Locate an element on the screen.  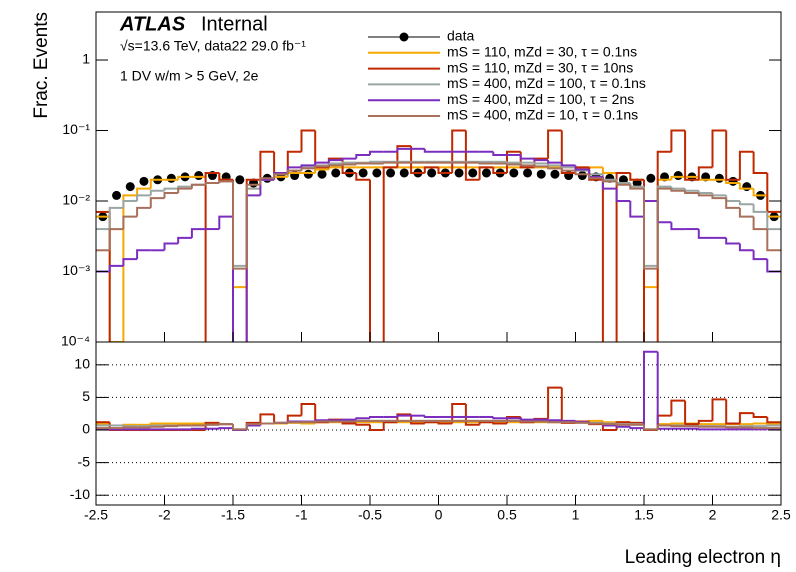
legend-label: mS = 400, mZd = 100, τ = 0.1ns is located at coordinates (546, 83).